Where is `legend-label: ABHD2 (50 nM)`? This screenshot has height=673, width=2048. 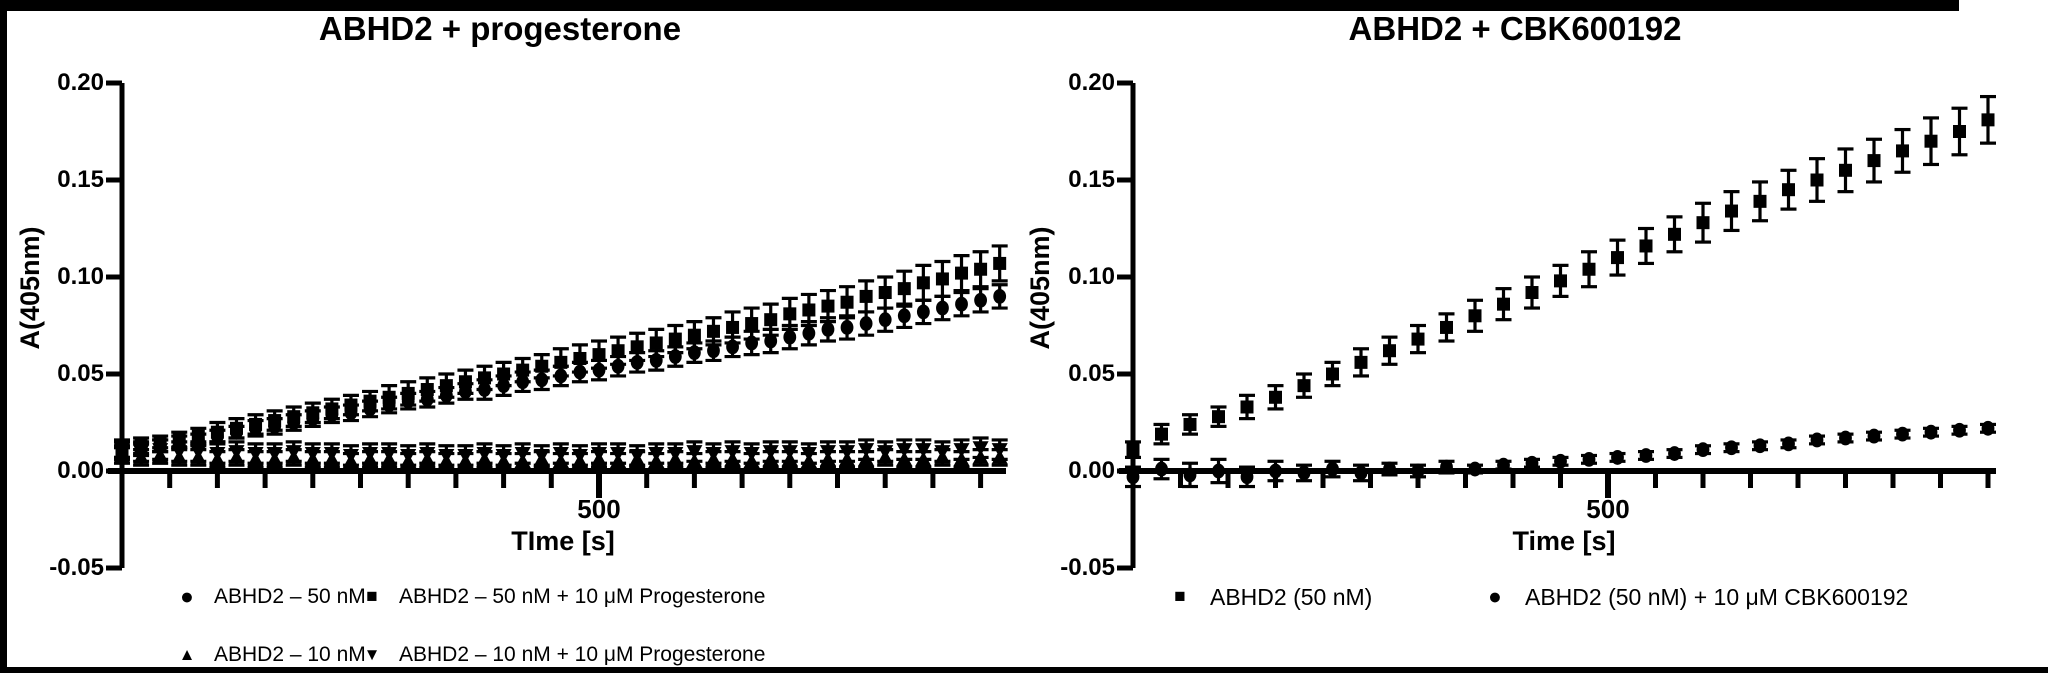 legend-label: ABHD2 (50 nM) is located at coordinates (1291, 597).